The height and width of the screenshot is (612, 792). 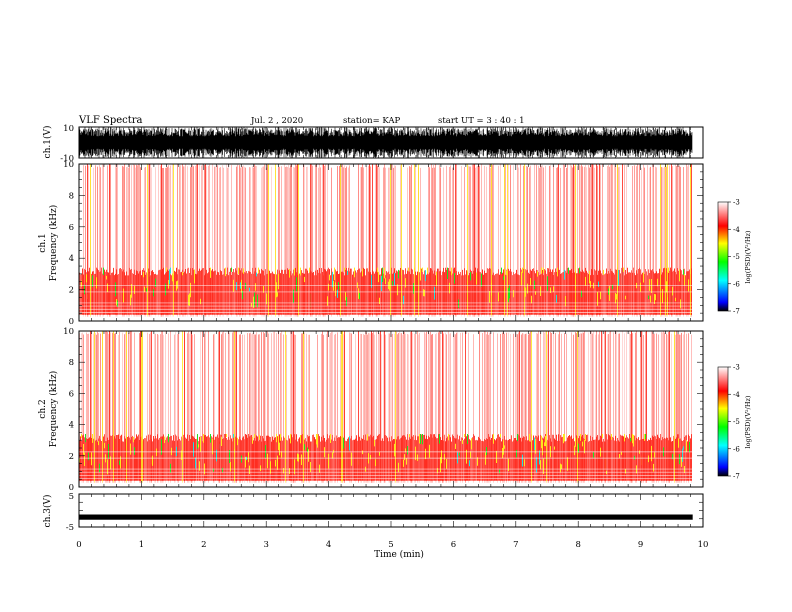 What do you see at coordinates (68, 129) in the screenshot?
I see `ch1-ytick-top: 10` at bounding box center [68, 129].